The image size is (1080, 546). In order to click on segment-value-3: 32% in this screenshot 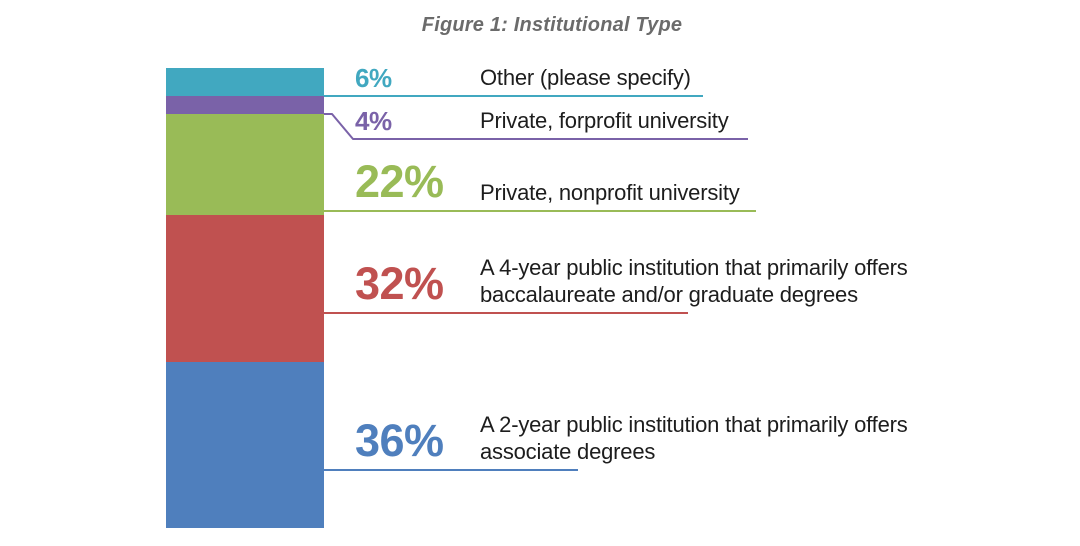, I will do `click(399, 283)`.